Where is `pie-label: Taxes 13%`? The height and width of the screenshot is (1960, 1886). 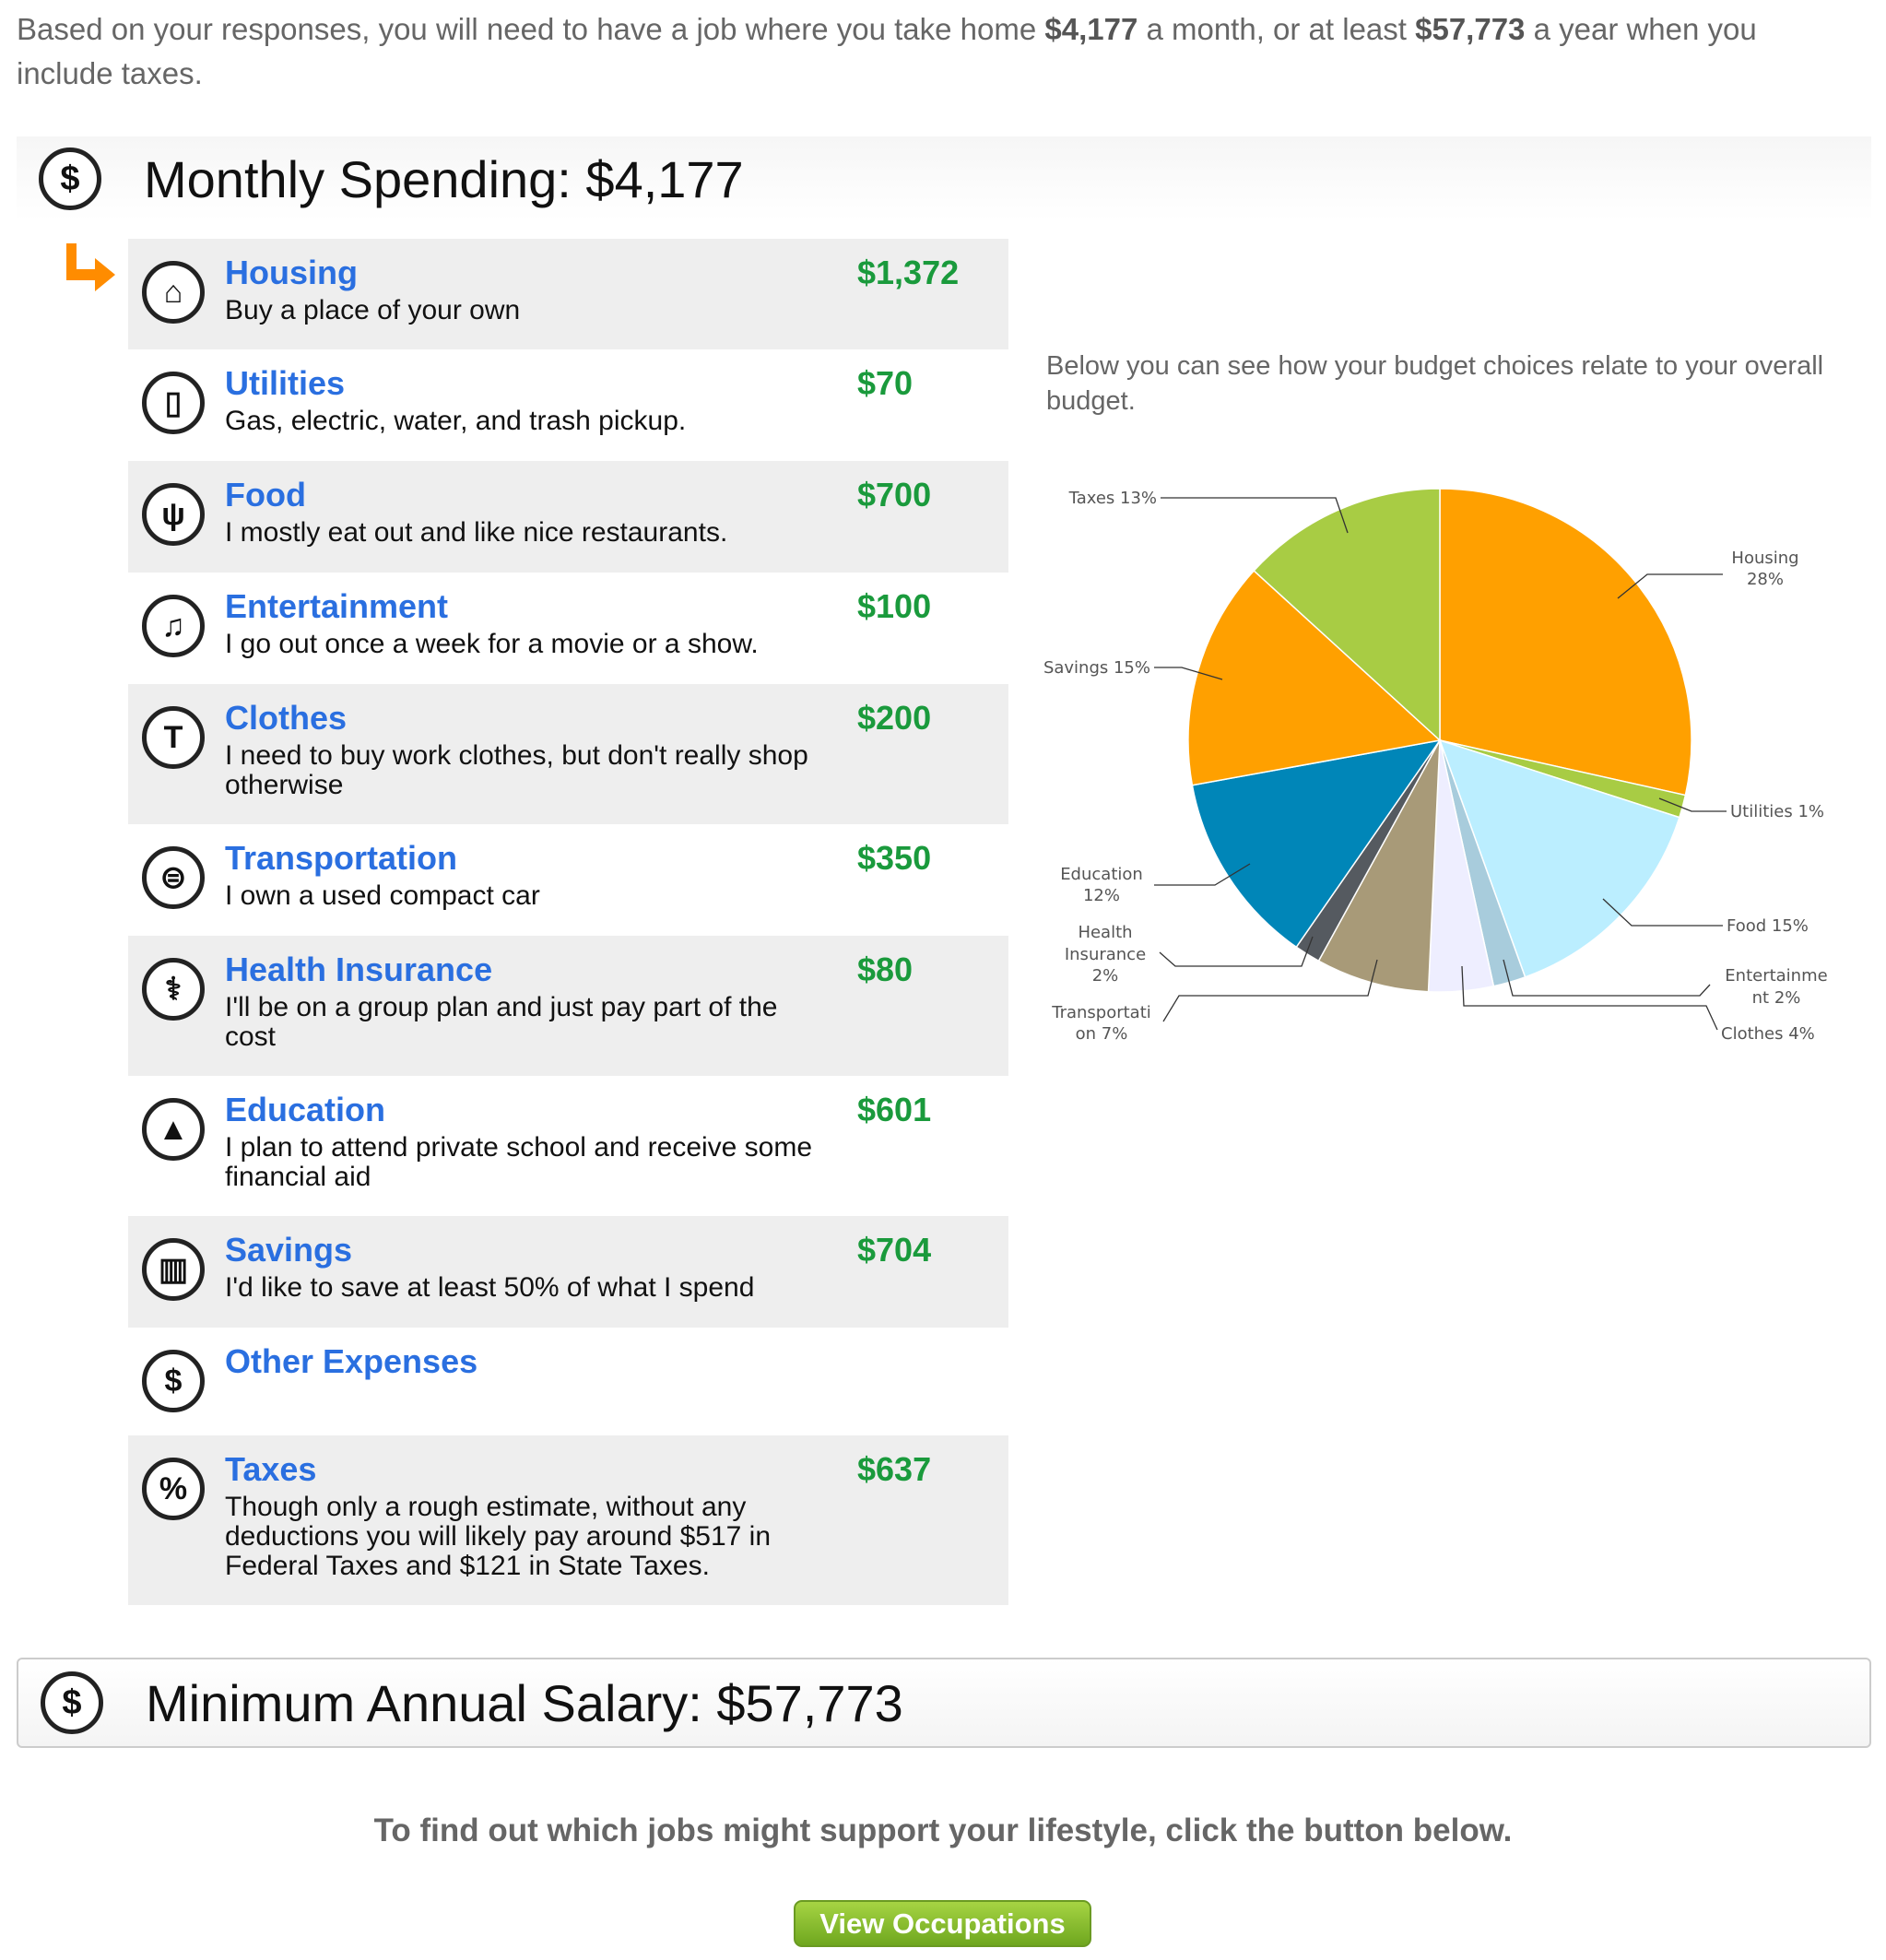
pie-label: Taxes 13% is located at coordinates (1112, 498).